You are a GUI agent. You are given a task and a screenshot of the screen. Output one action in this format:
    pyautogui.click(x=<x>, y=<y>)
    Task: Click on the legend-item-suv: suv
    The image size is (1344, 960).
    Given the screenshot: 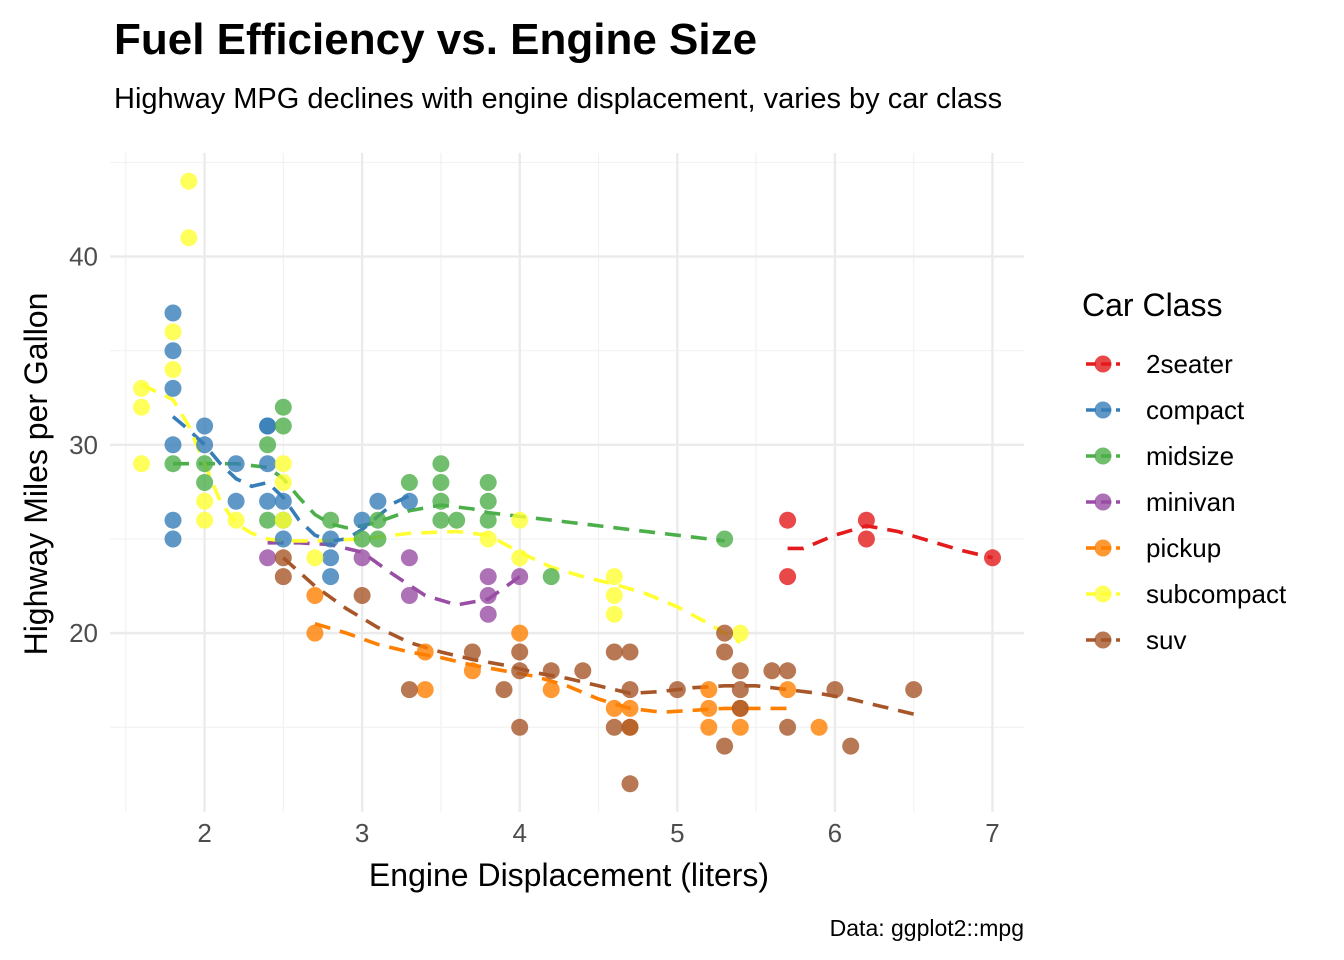 What is the action you would take?
    pyautogui.click(x=1136, y=640)
    